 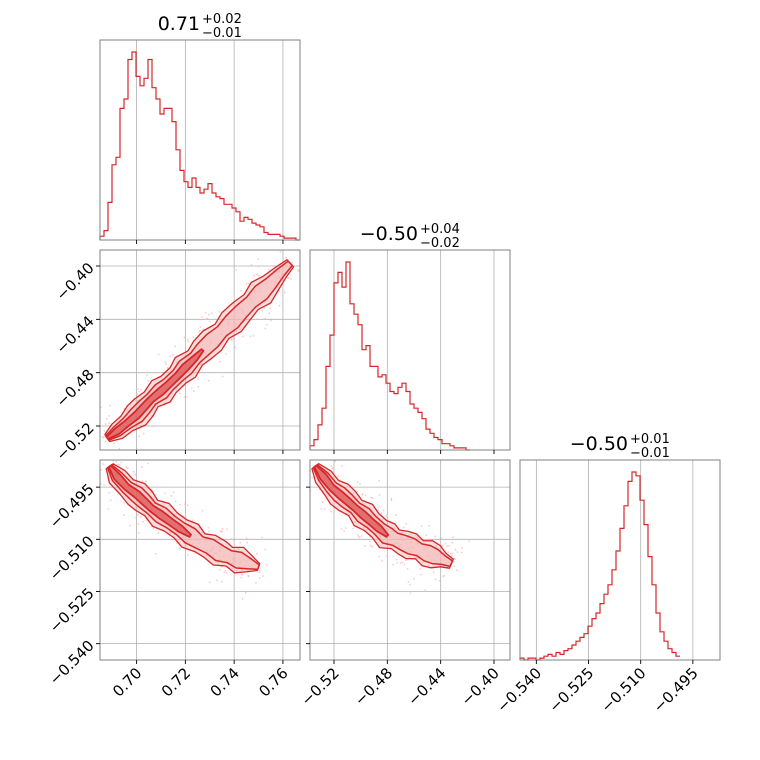 I want to click on title-plus-0: +0.02, so click(x=222, y=19).